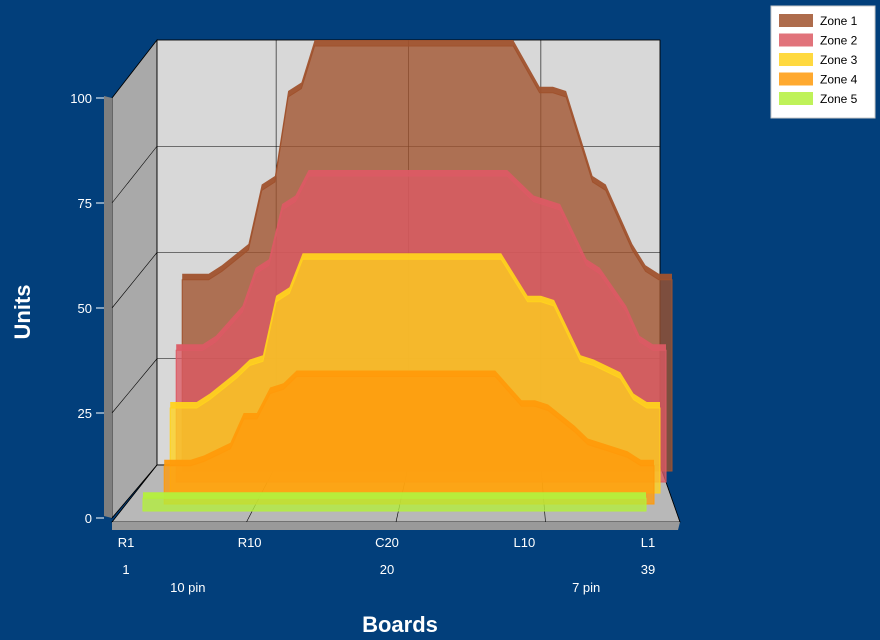 This screenshot has width=880, height=640. Describe the element at coordinates (586, 587) in the screenshot. I see `x-annotation: 7 pin` at that location.